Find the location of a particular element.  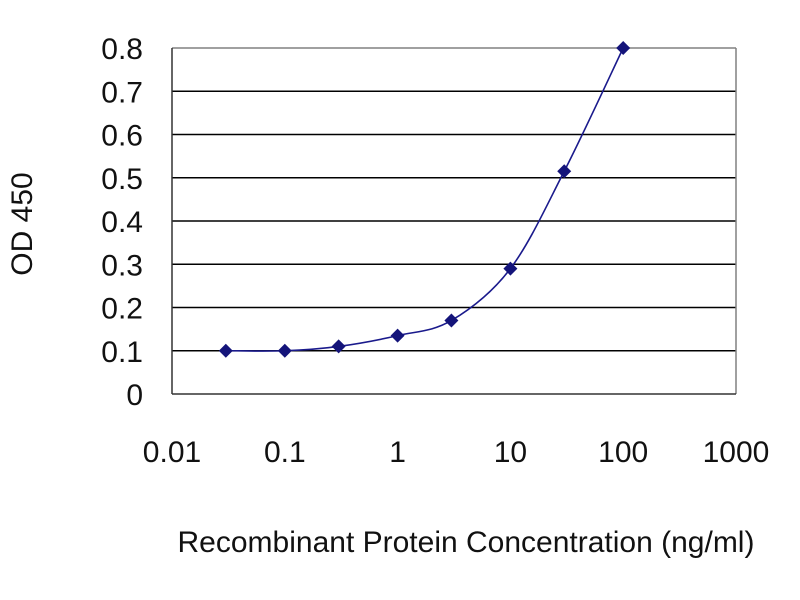

y-tick-label: 0.4 is located at coordinates (122, 222).